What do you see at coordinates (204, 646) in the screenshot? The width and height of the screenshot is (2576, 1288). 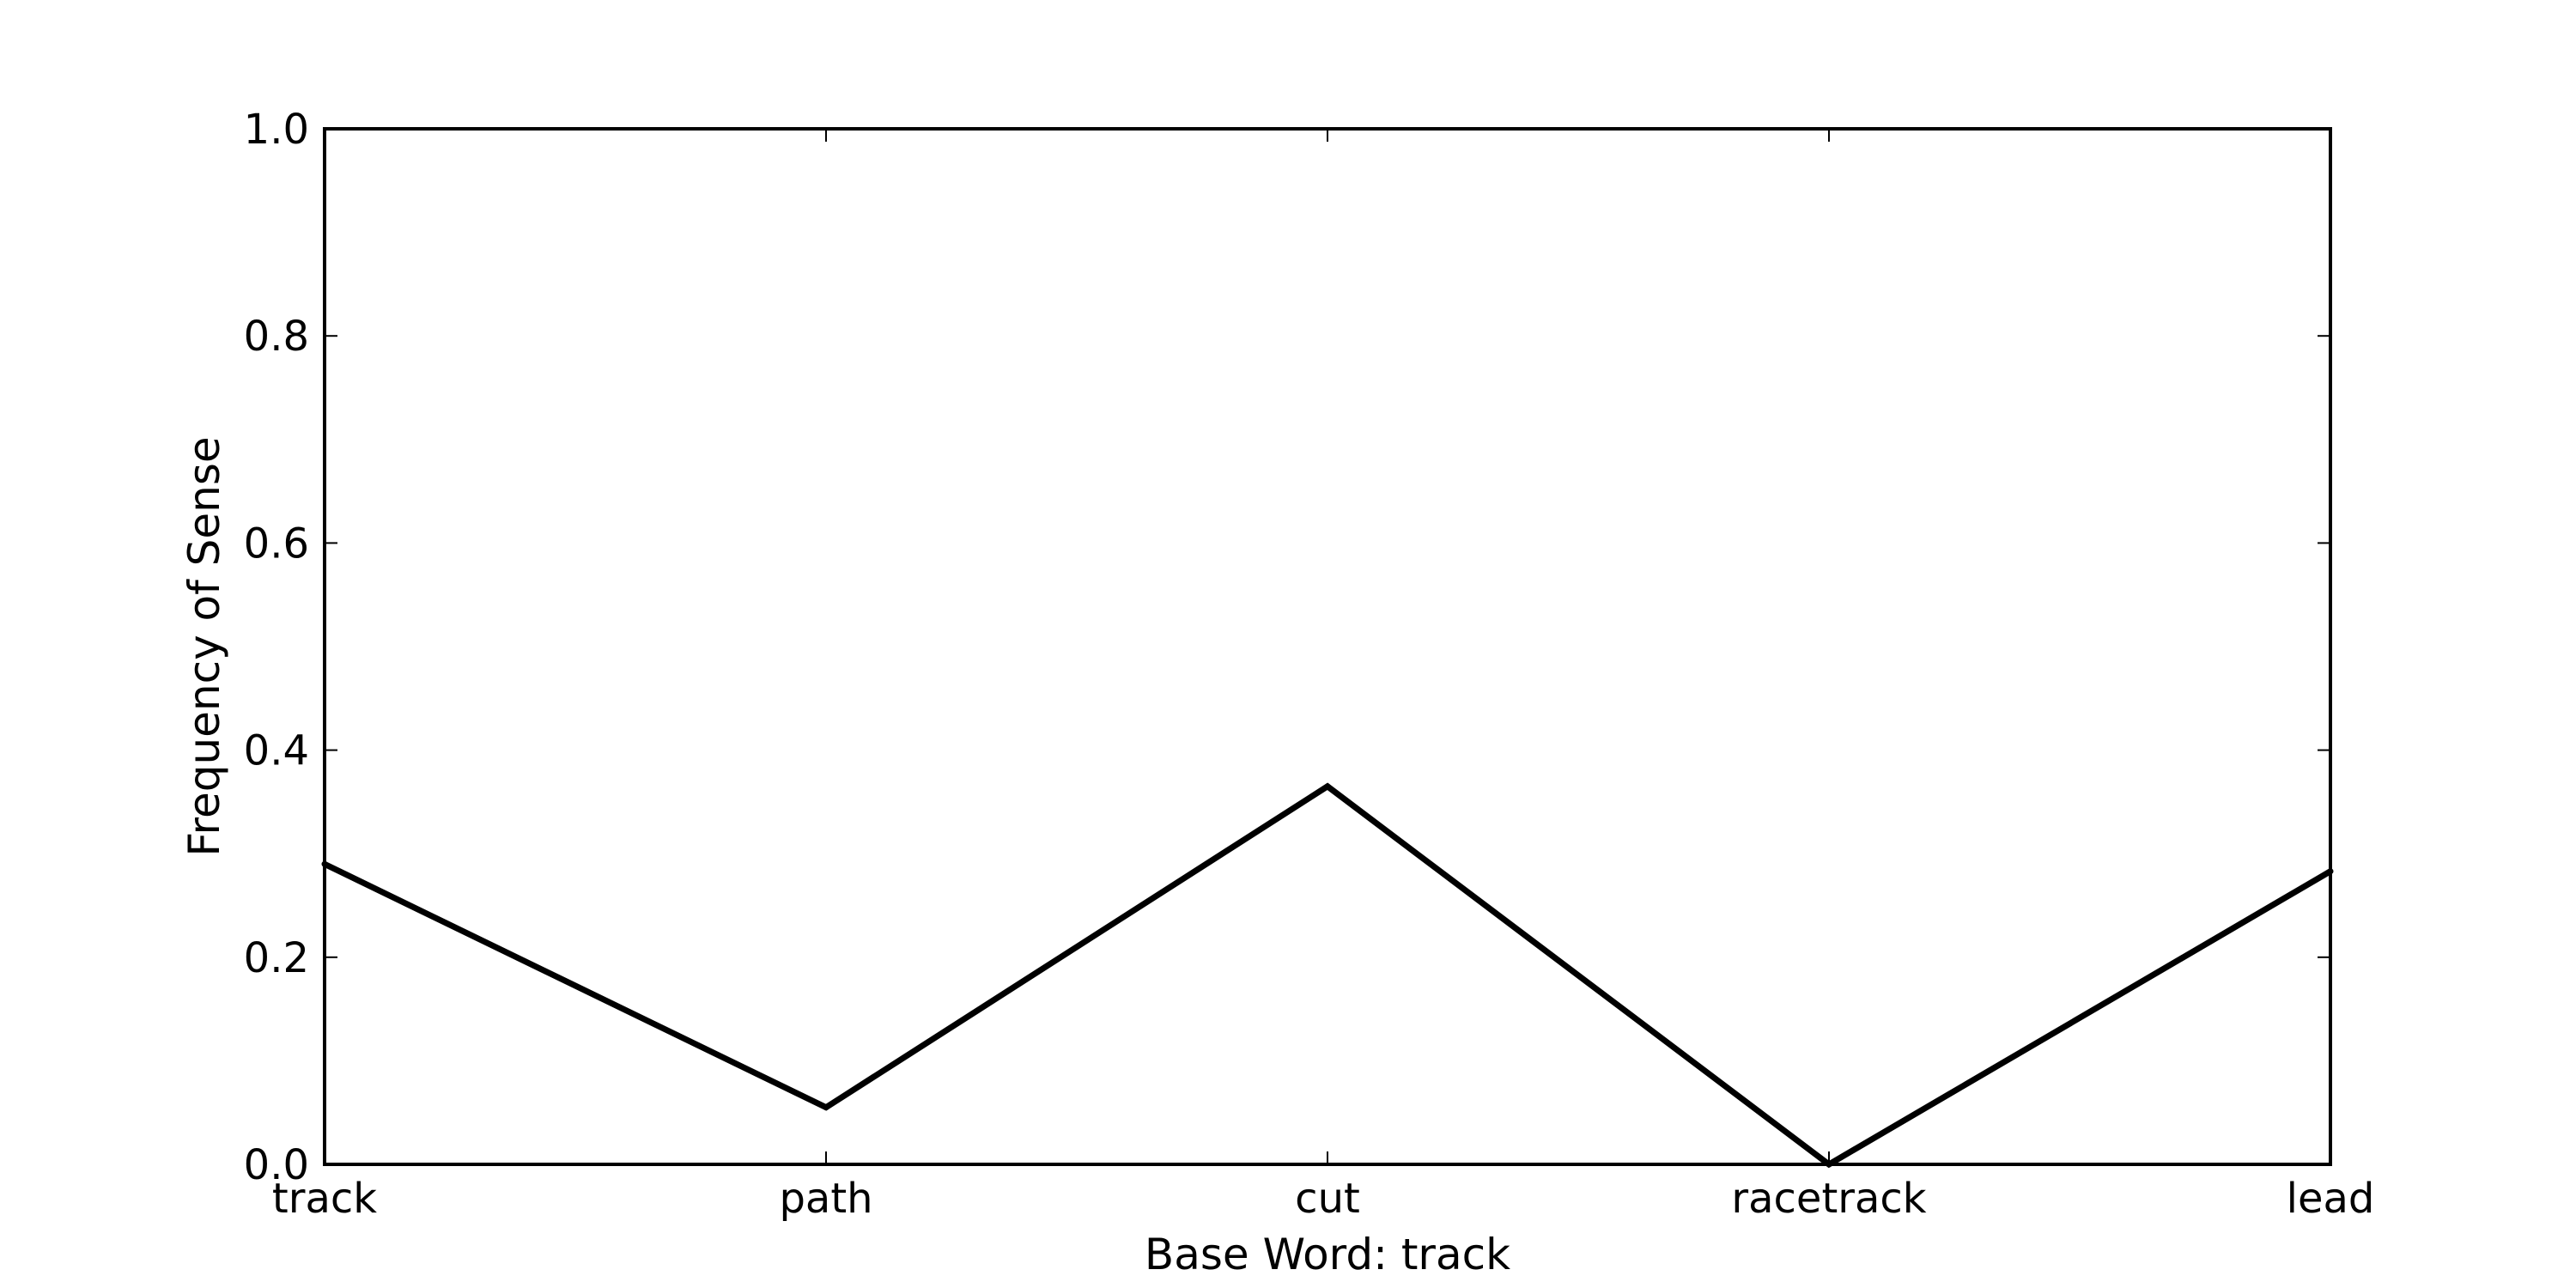 I see `y-axis-label: Frequency of Sense` at bounding box center [204, 646].